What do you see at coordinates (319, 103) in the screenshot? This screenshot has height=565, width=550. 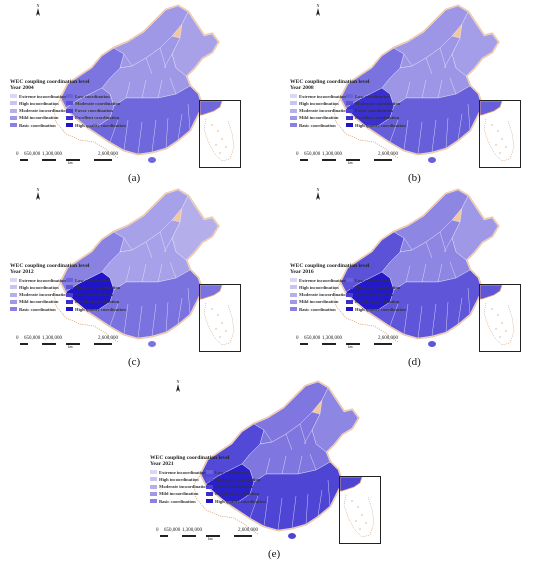 I see `legend-label: High incoordination` at bounding box center [319, 103].